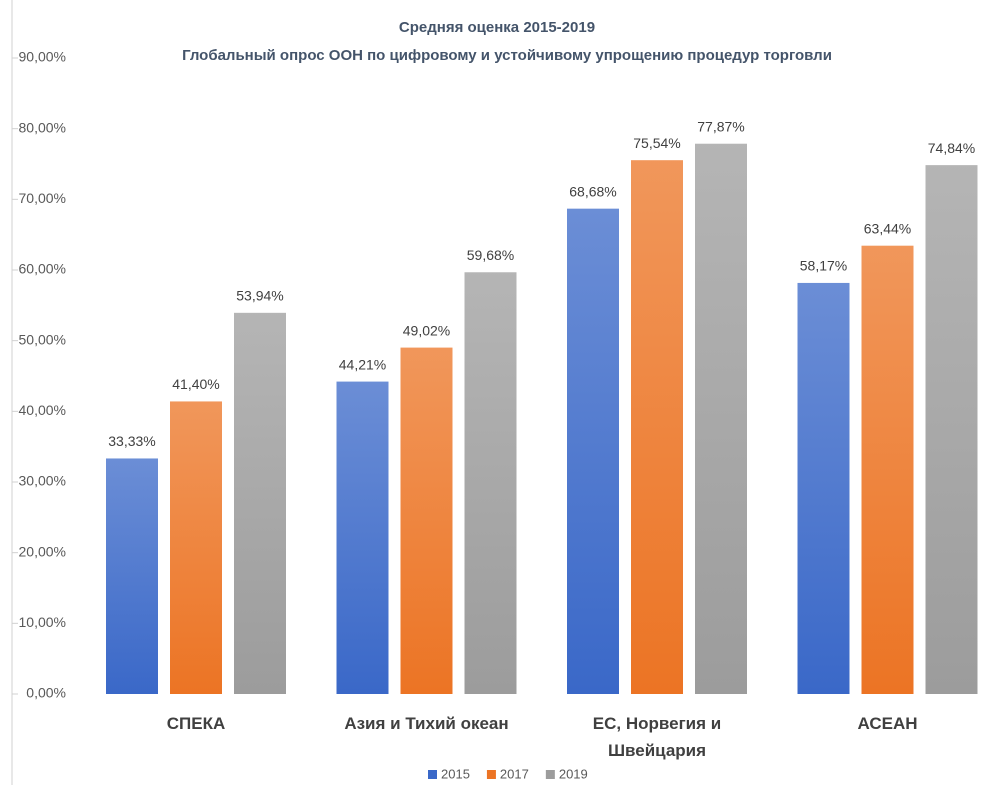 Image resolution: width=990 pixels, height=785 pixels. Describe the element at coordinates (823, 266) in the screenshot. I see `data-label: 58,17%` at that location.